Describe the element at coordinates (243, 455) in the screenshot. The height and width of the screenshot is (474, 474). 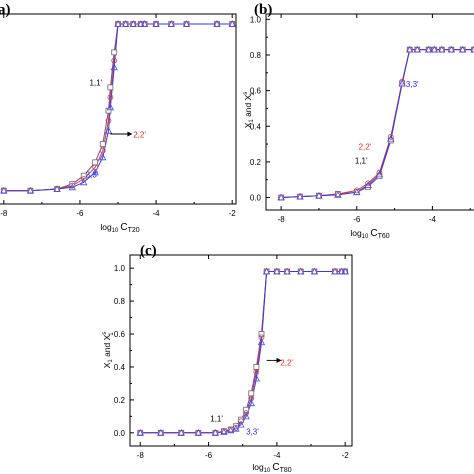
I see `panel-c-xtick-labels: -8 -6 -4 -2` at that location.